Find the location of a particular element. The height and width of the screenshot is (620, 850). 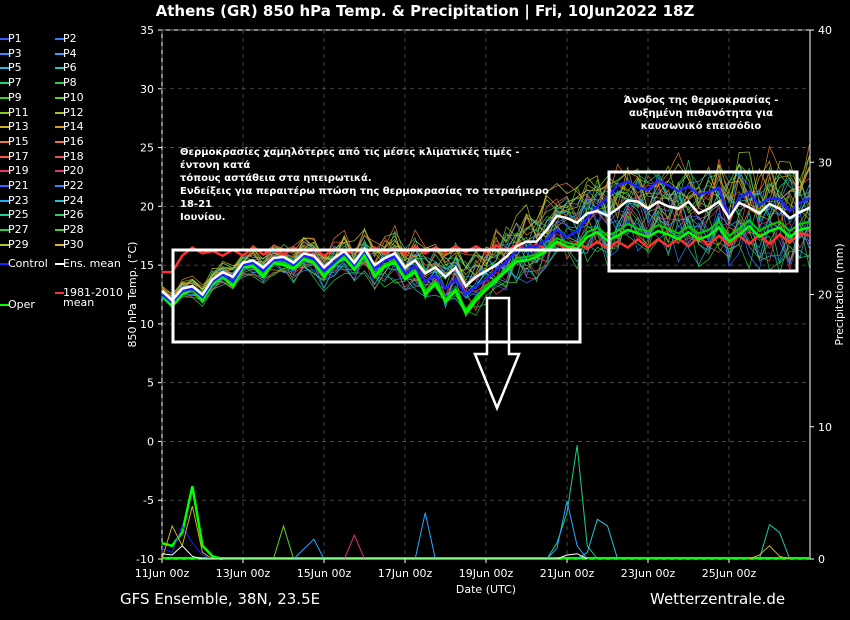

y2-tick-label: 40 is located at coordinates (825, 30).